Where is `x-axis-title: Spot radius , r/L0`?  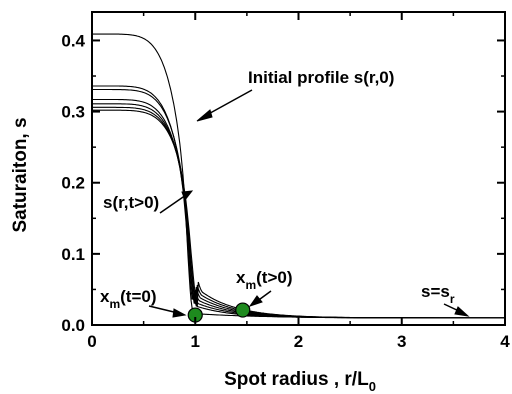
x-axis-title: Spot radius , r/L0 is located at coordinates (300, 381).